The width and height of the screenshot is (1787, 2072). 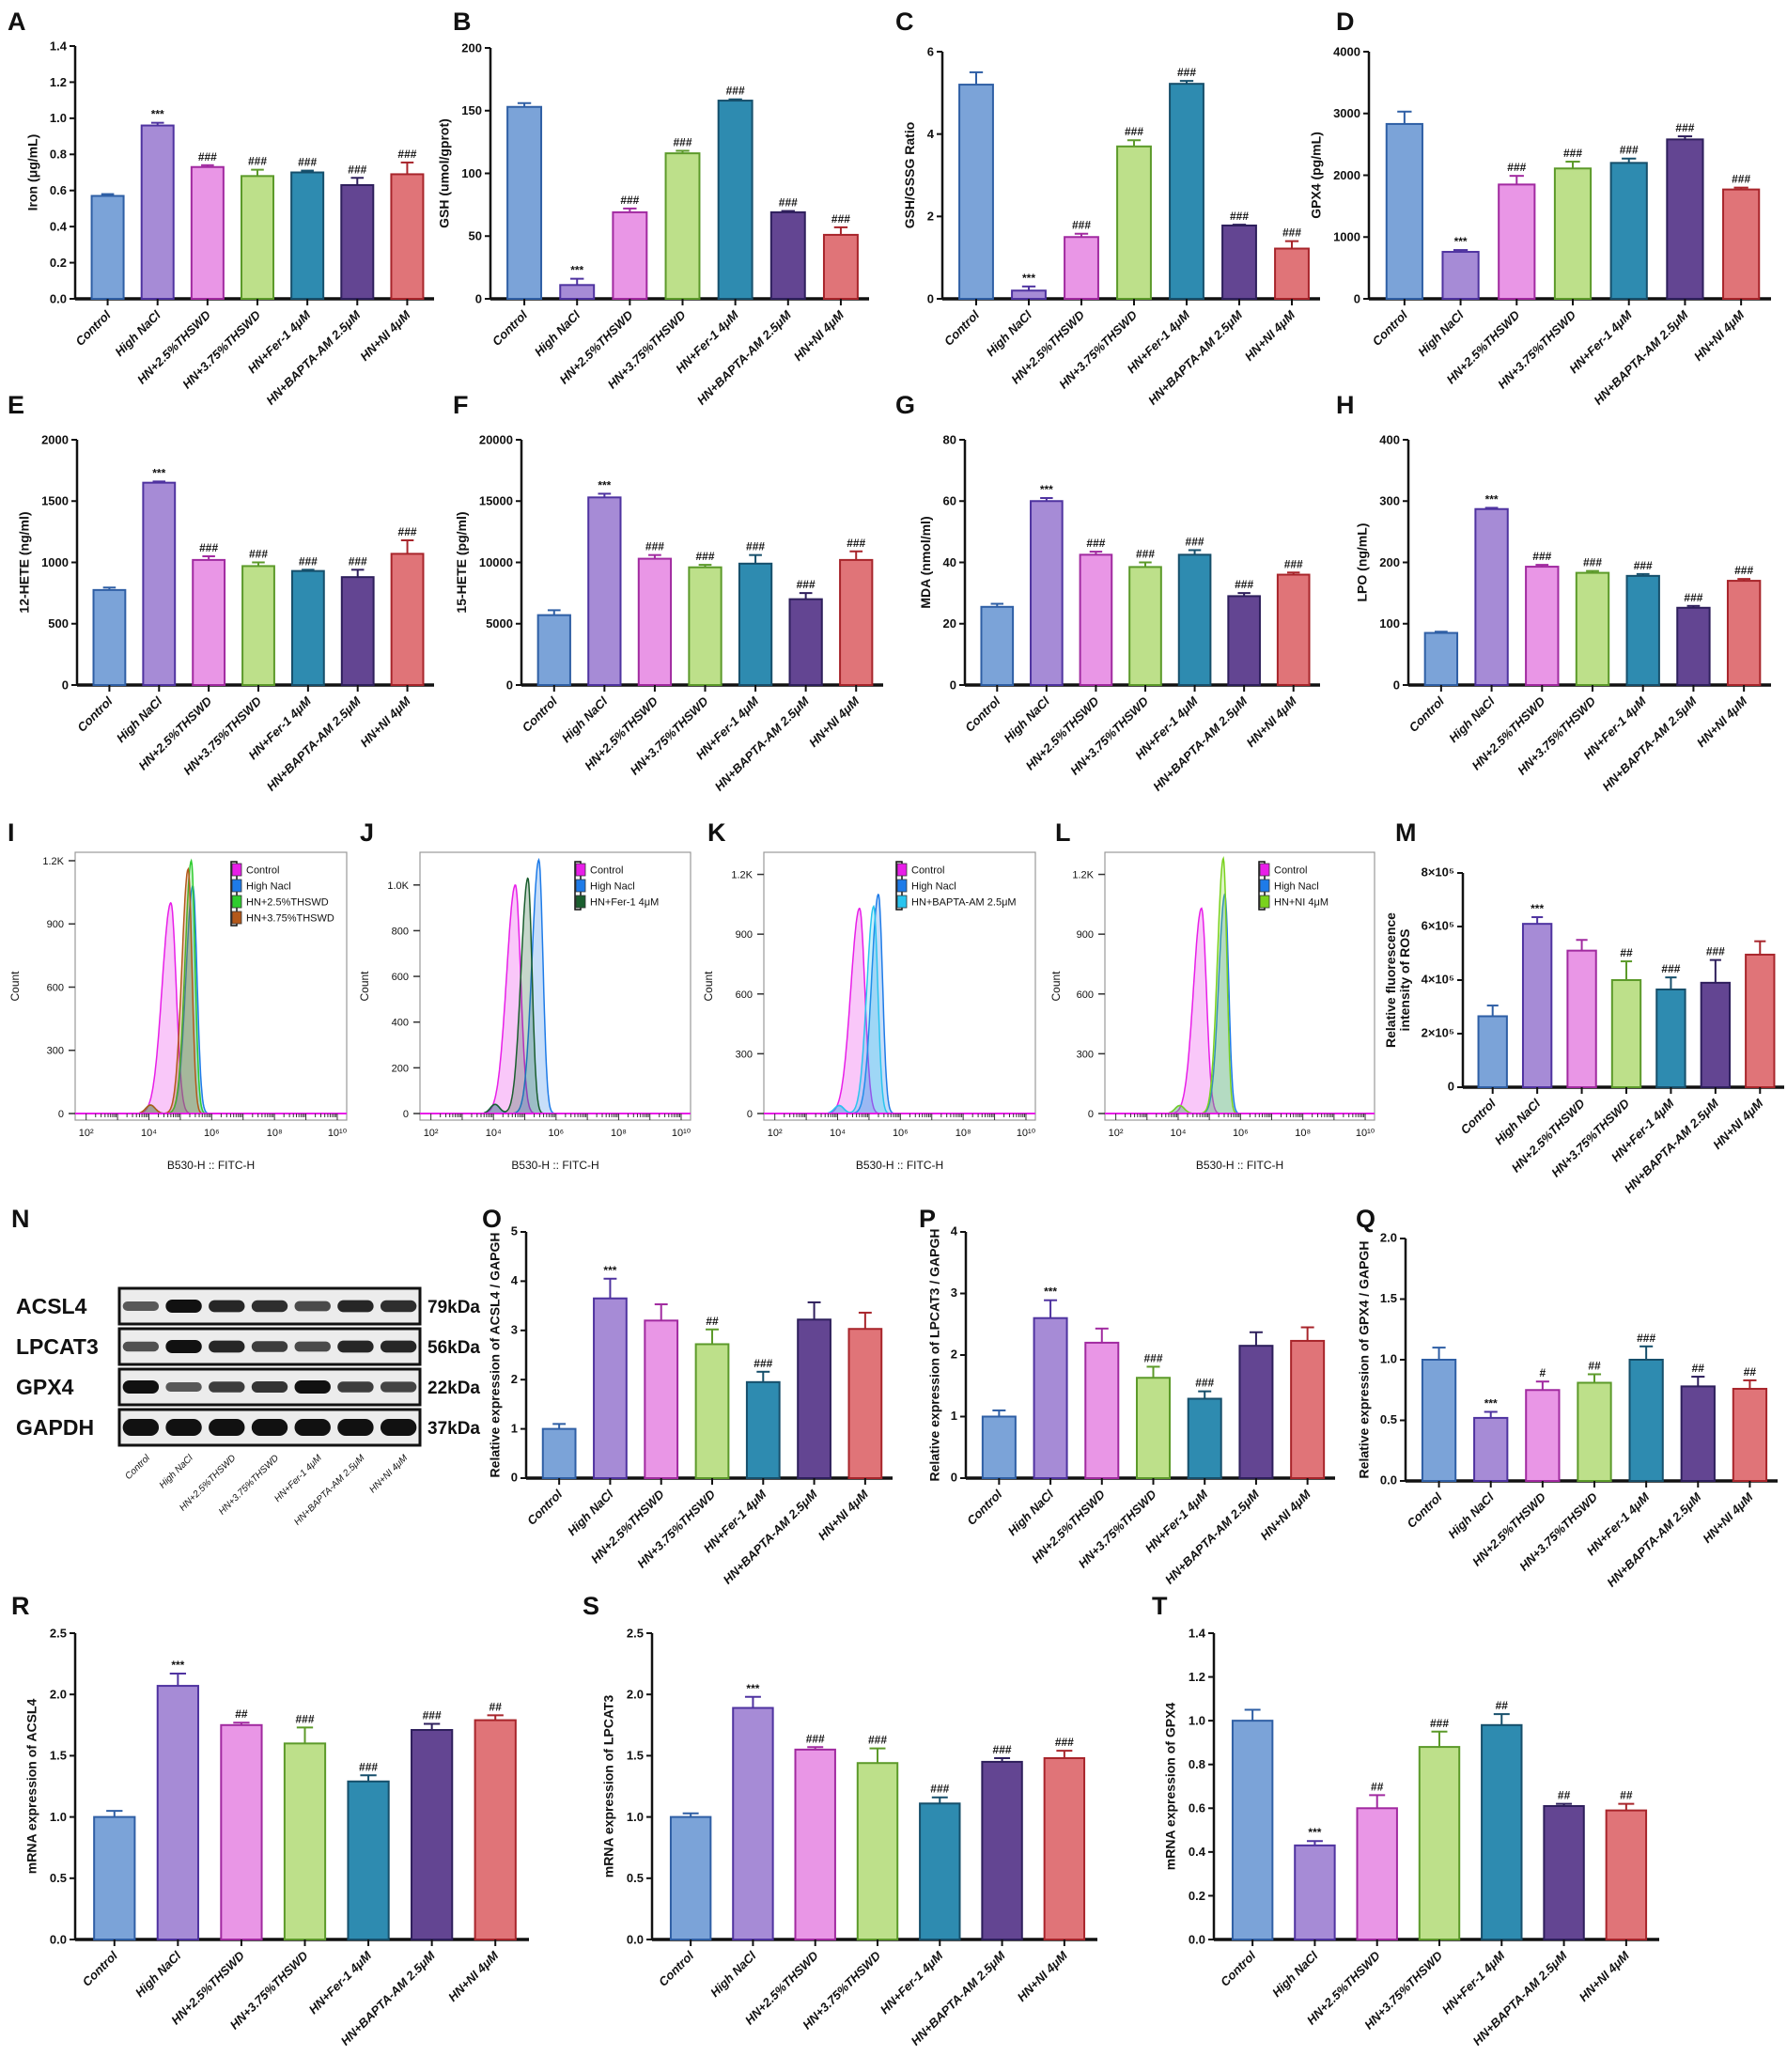 I want to click on panel-letter: N, so click(x=21, y=1219).